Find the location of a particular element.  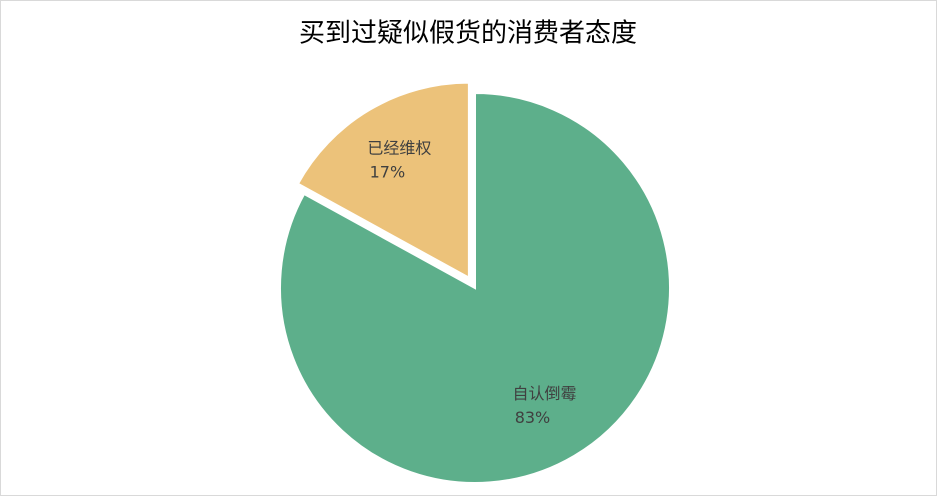

chart-title: 买到过疑似假货的消费者态度 is located at coordinates (468, 34).